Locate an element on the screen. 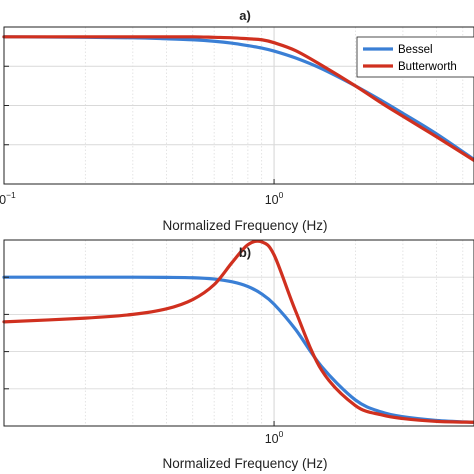 The image size is (474, 474). panel-a-xlabel: Normalized Frequency (Hz) is located at coordinates (244, 225).